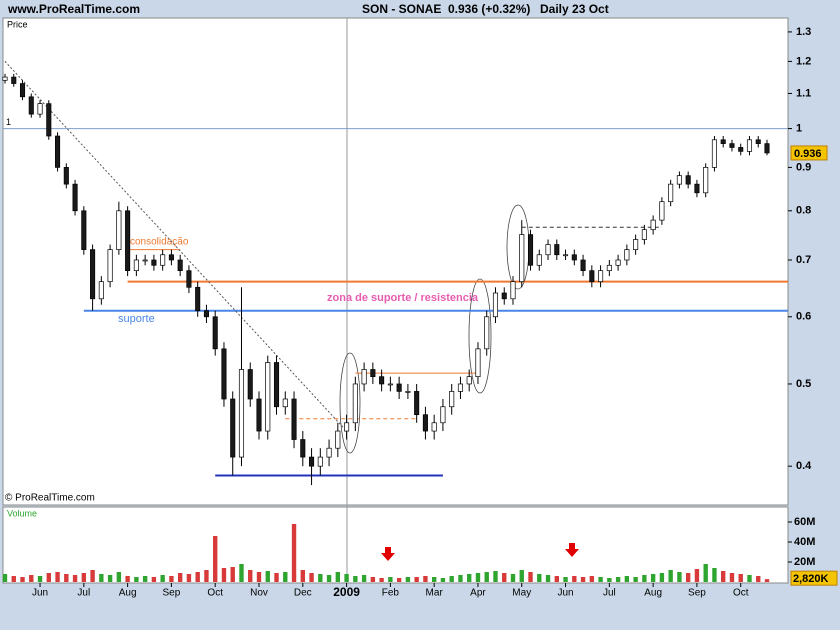 This screenshot has width=840, height=630. Describe the element at coordinates (803, 61) in the screenshot. I see `y-tick-label: 1.2` at that location.